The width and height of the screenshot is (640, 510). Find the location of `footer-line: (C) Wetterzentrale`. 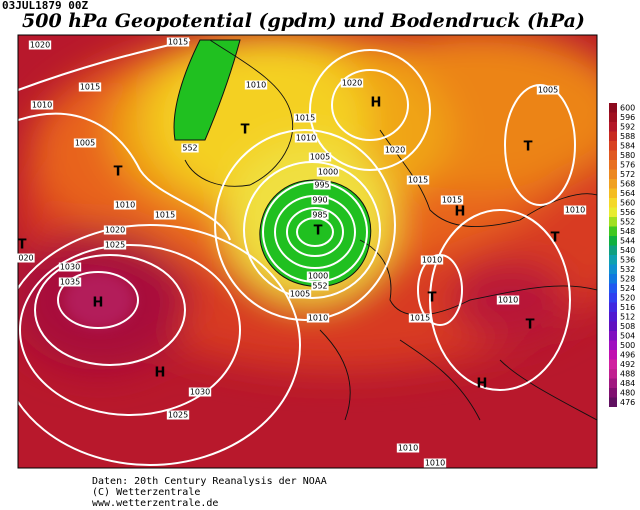

footer-line: (C) Wetterzentrale is located at coordinates (146, 492).